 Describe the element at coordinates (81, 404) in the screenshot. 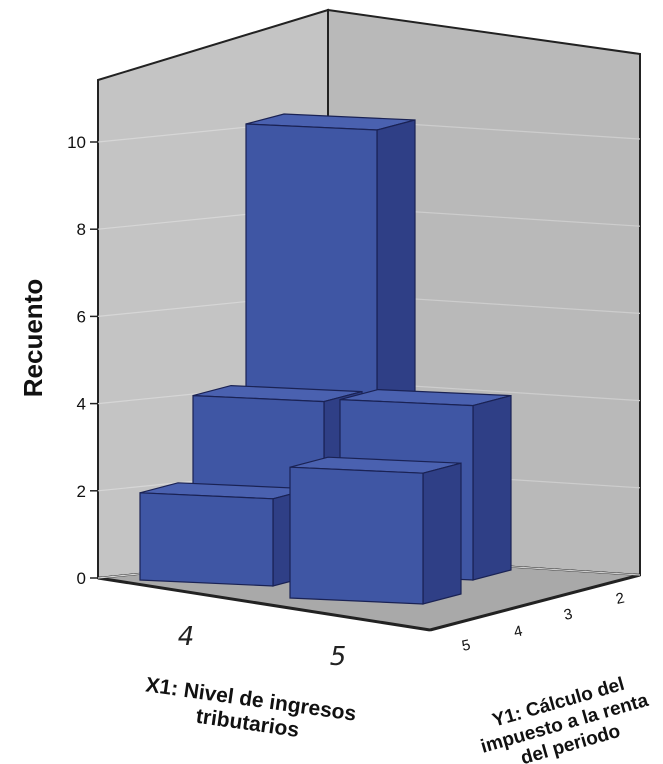

I see `y-tick-label: 4` at that location.